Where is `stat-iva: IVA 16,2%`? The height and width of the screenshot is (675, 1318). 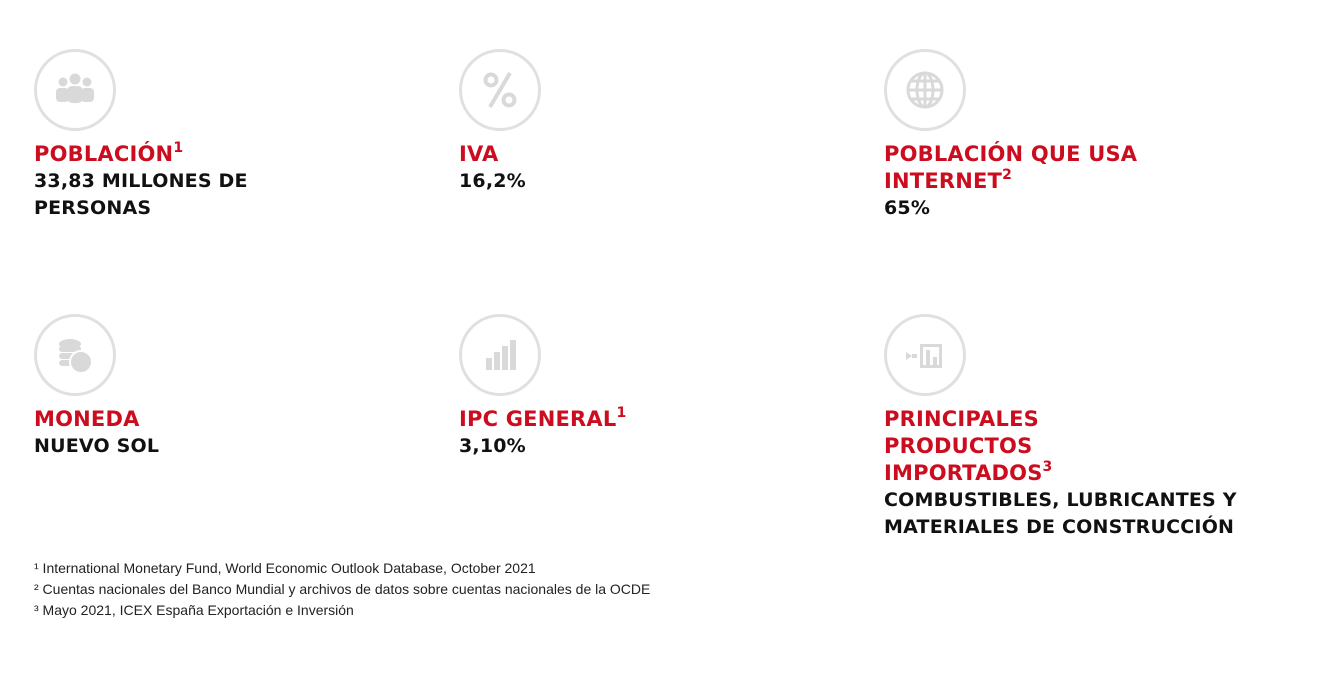 stat-iva: IVA 16,2% is located at coordinates (649, 122).